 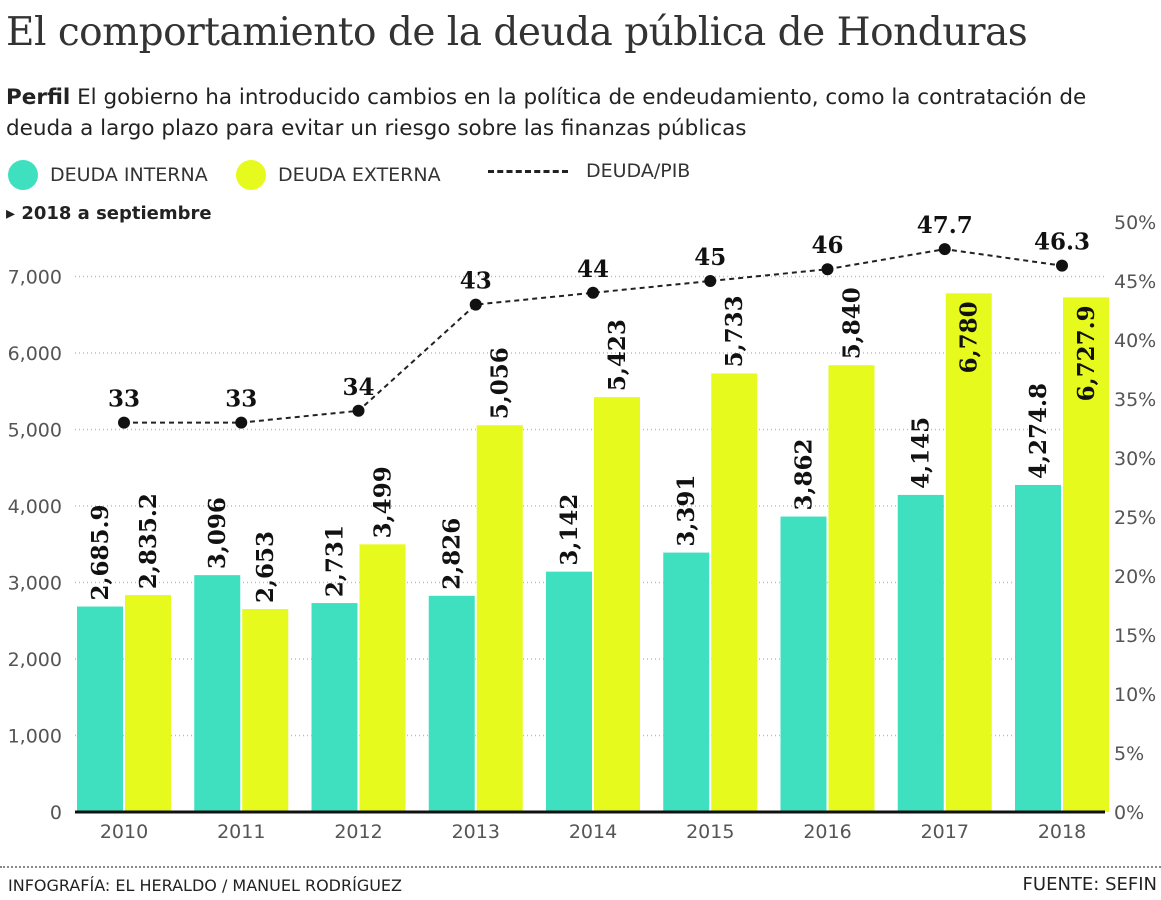 I want to click on bar-externa-2011, so click(x=265, y=710).